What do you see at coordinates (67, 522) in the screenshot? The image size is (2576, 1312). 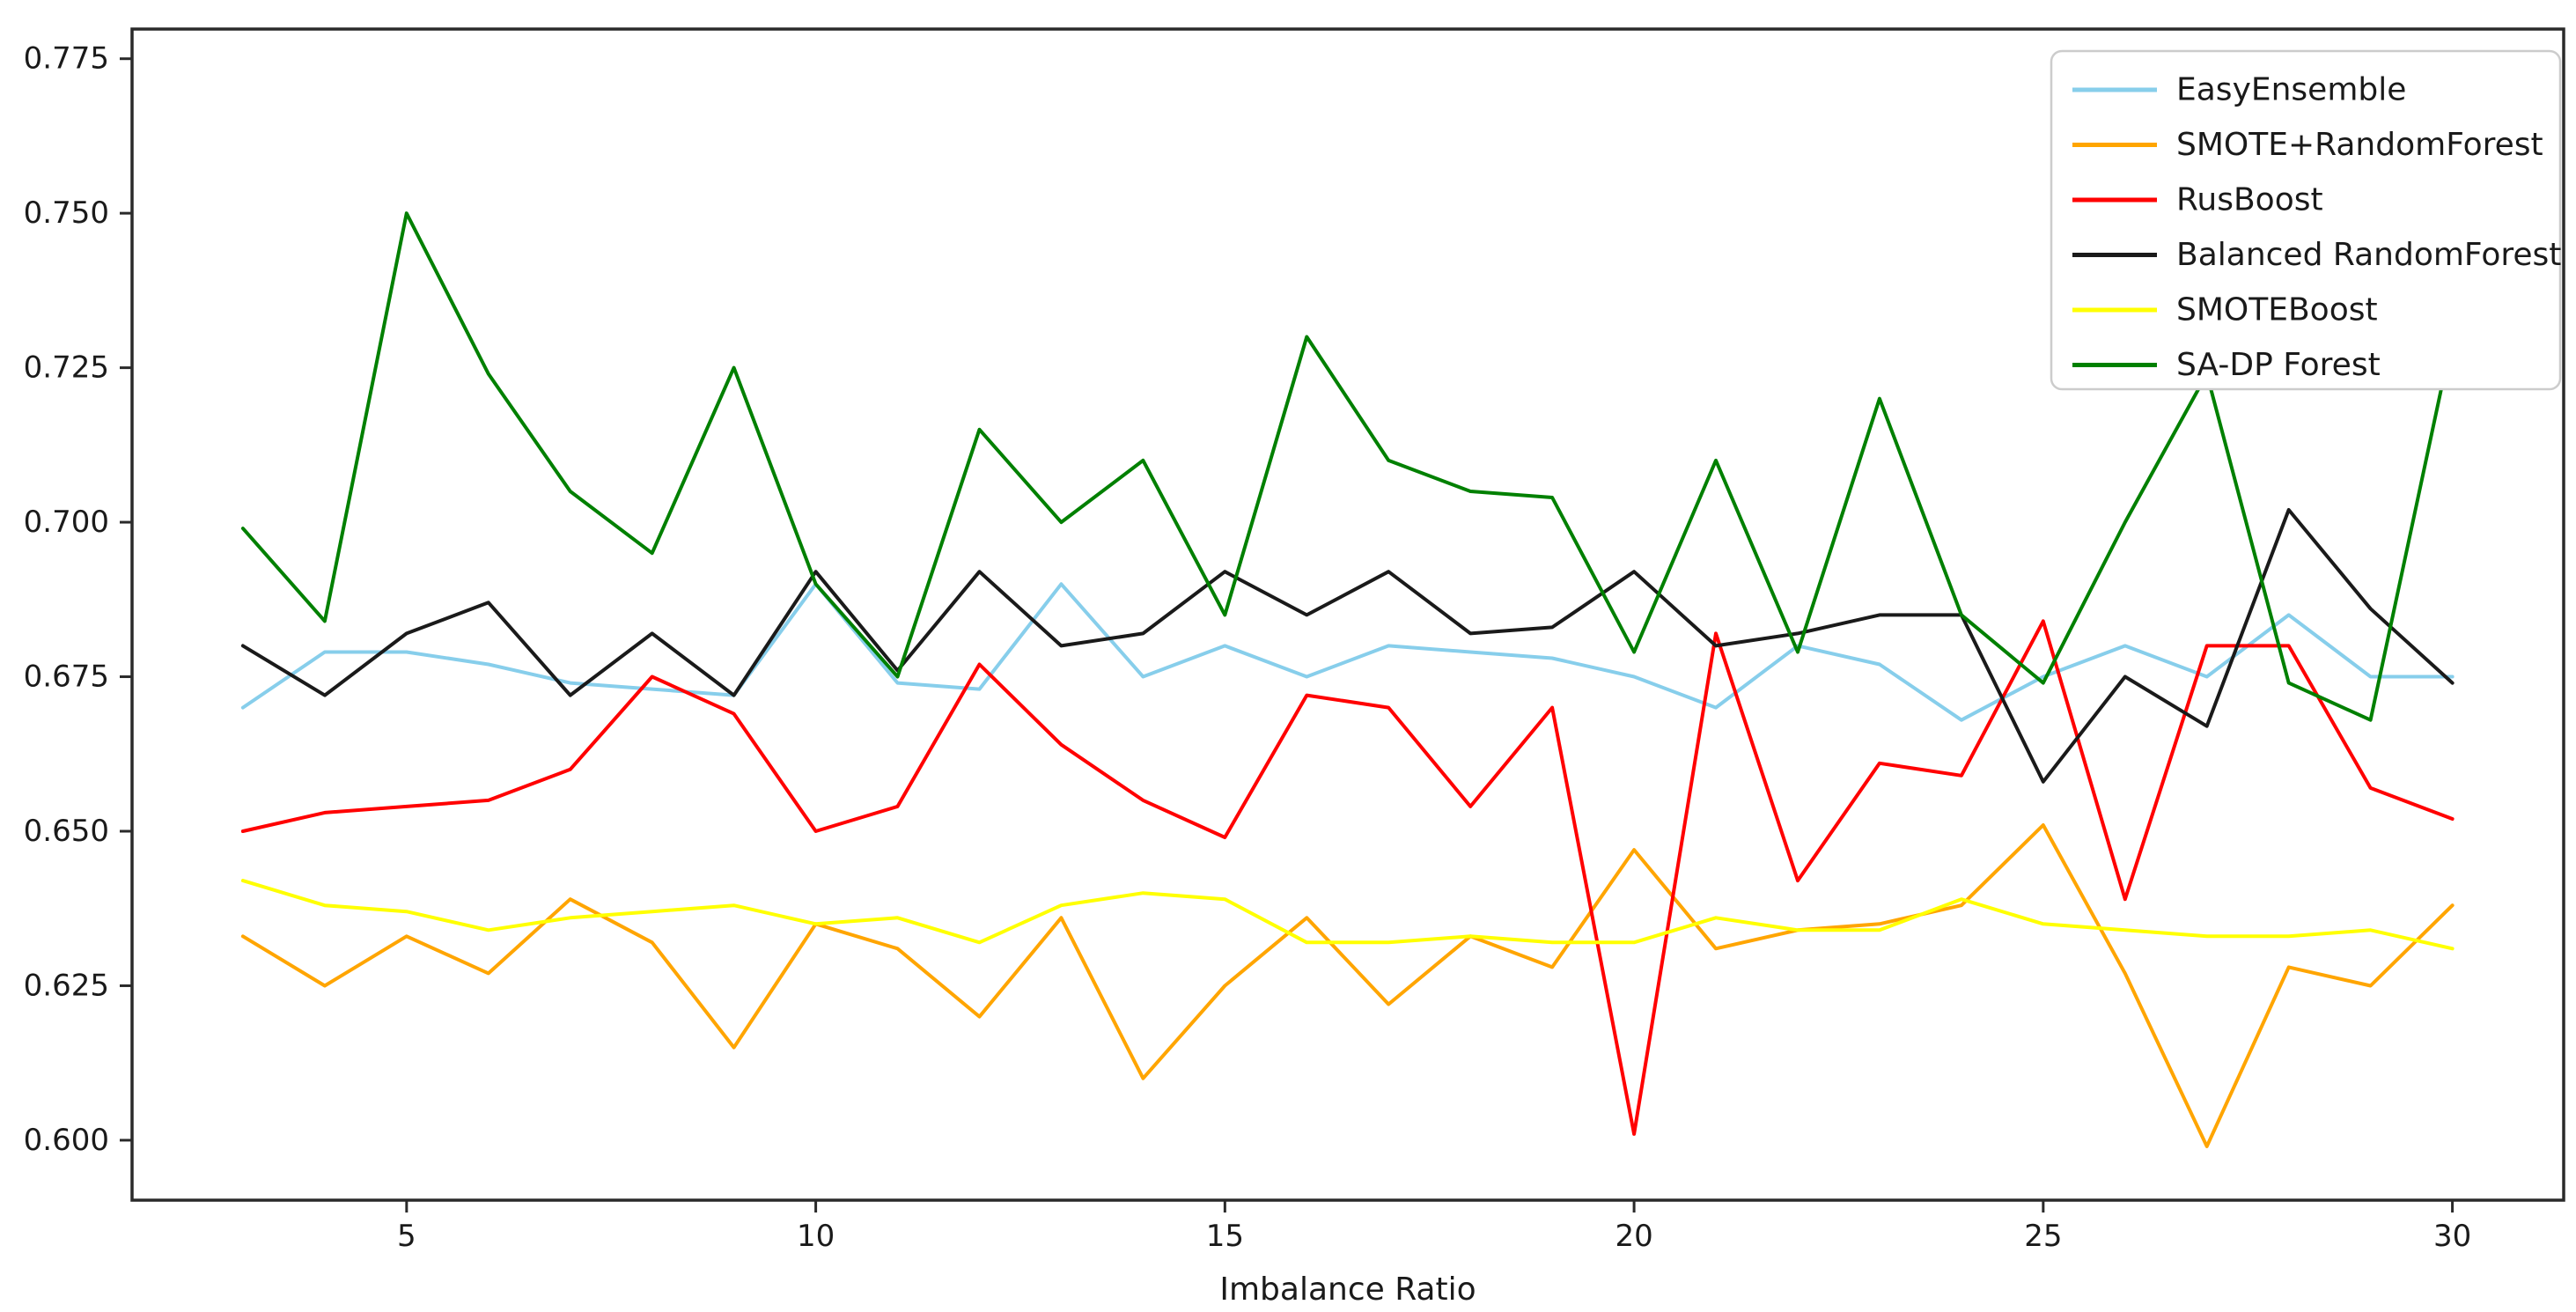 I see `y-tick-label: 0.700` at bounding box center [67, 522].